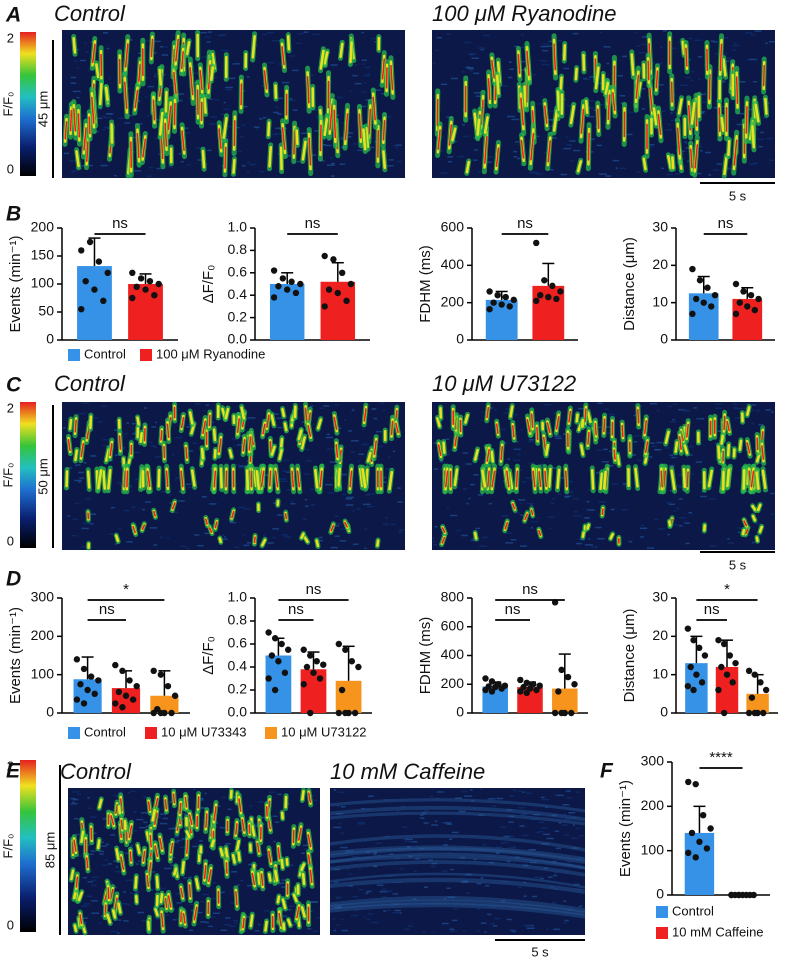 This screenshot has height=960, width=800. What do you see at coordinates (457, 813) in the screenshot?
I see `faint-band` at bounding box center [457, 813].